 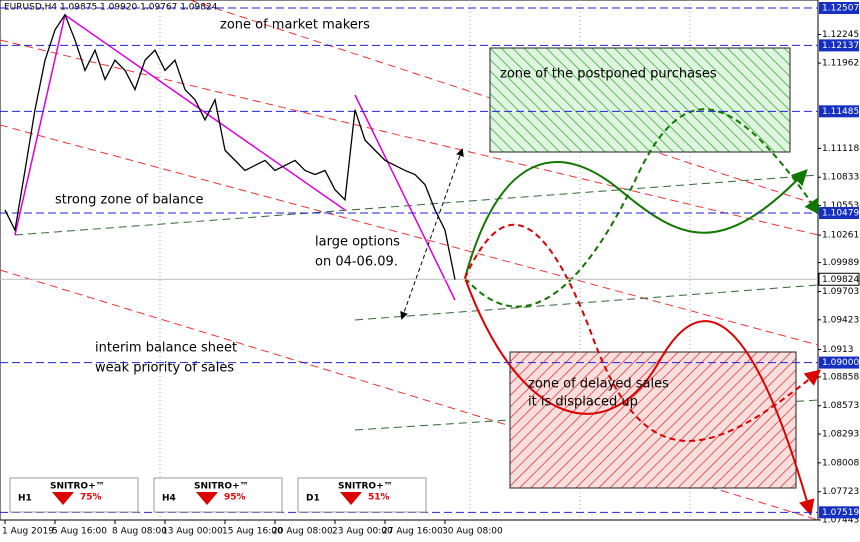 I want to click on signal-timeframe: D1, so click(x=313, y=499).